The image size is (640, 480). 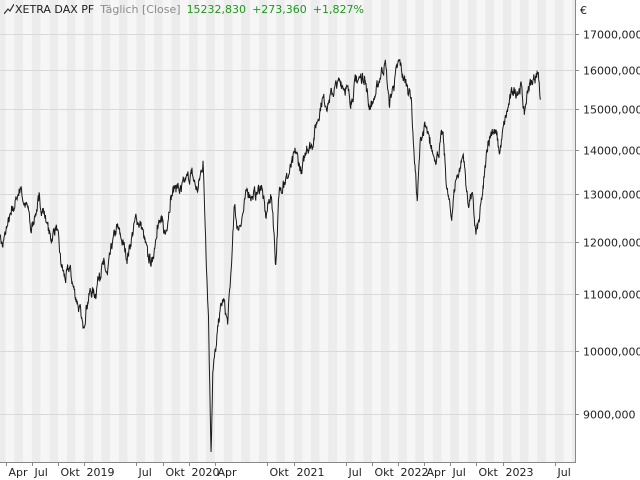 I want to click on line-chart-icon, so click(x=9, y=9).